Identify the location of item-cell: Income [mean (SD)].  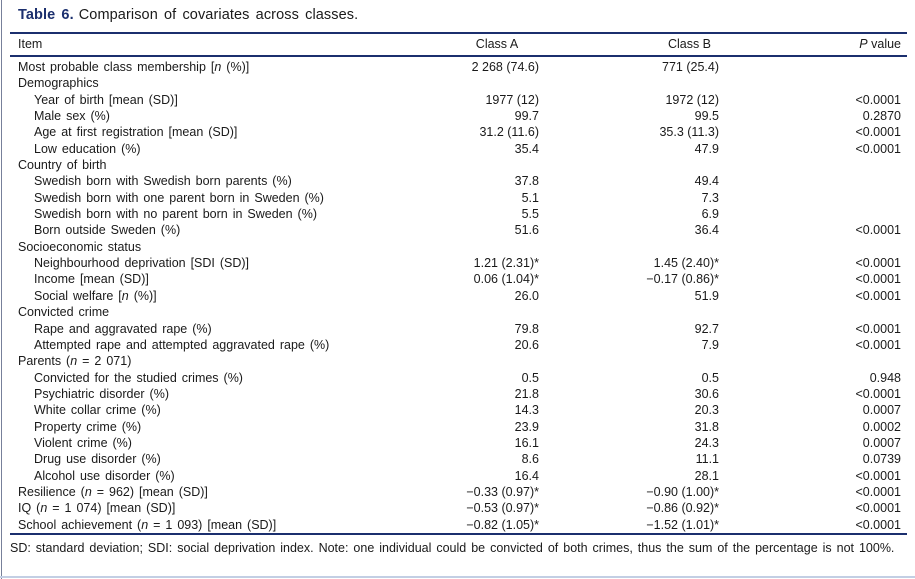
(91, 279).